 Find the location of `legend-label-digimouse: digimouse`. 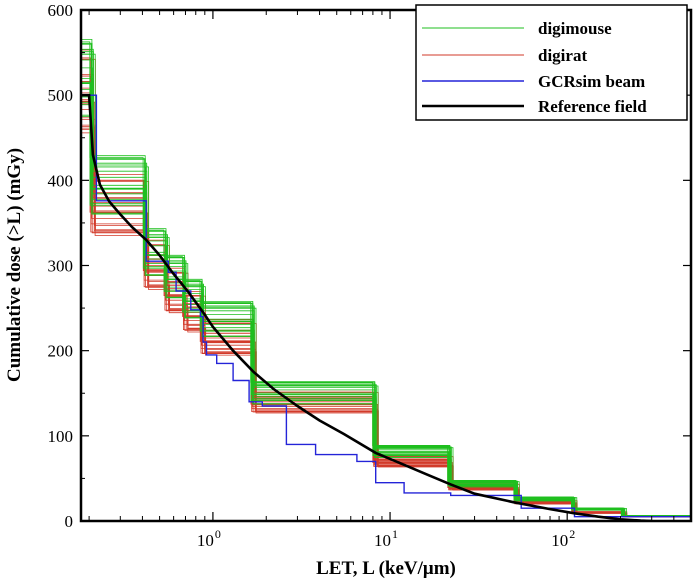

legend-label-digimouse: digimouse is located at coordinates (575, 28).